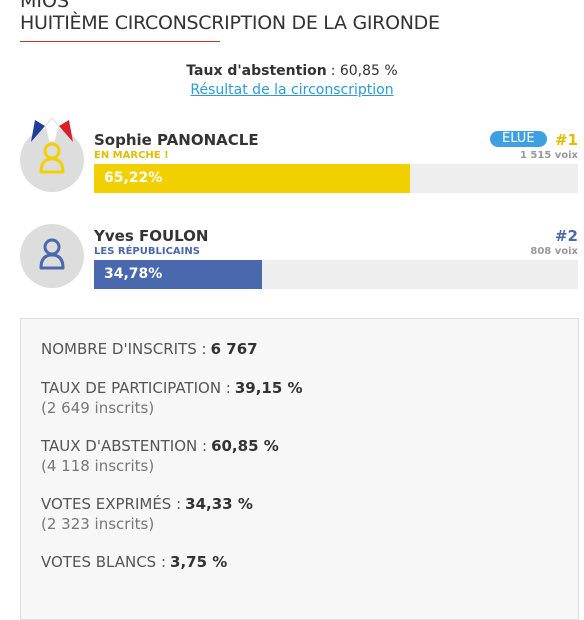 Image resolution: width=584 pixels, height=620 pixels. I want to click on stat-value: 39,15 %, so click(268, 388).